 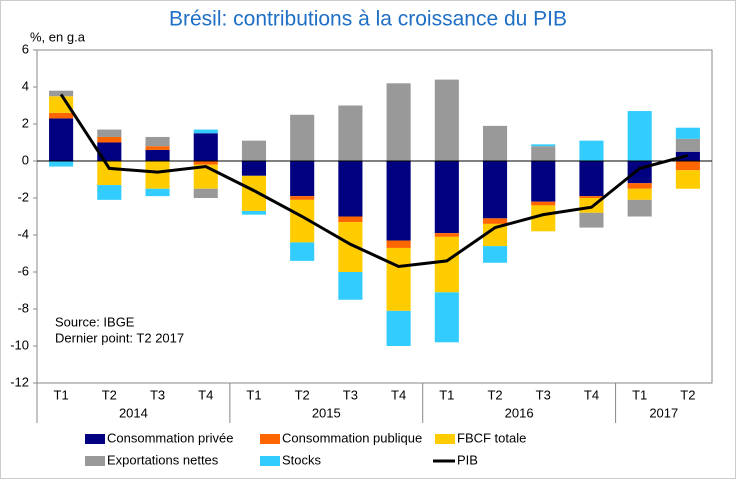 What do you see at coordinates (170, 437) in the screenshot?
I see `legend-label: Consommation privée` at bounding box center [170, 437].